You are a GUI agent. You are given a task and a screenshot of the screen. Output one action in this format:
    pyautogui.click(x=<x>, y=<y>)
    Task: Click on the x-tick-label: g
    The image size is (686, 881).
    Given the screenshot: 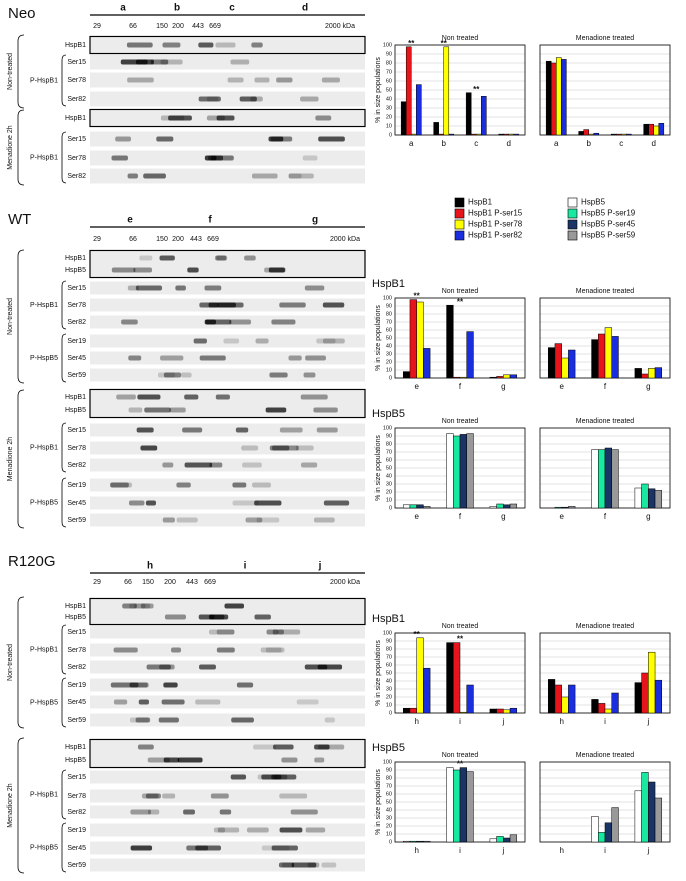 What is the action you would take?
    pyautogui.click(x=648, y=516)
    